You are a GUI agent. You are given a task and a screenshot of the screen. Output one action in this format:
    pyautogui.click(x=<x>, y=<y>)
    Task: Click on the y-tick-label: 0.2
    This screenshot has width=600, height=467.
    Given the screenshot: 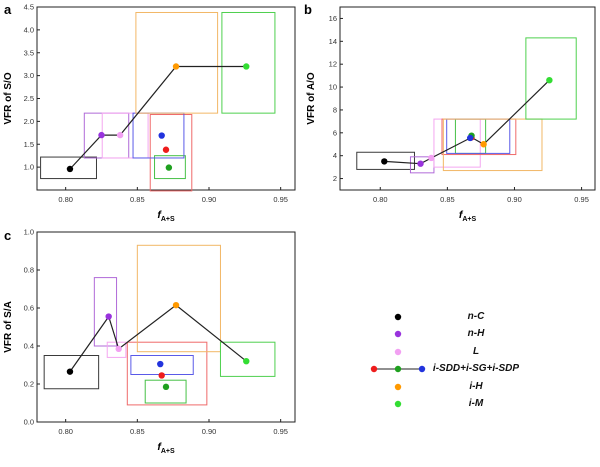 What is the action you would take?
    pyautogui.click(x=29, y=384)
    